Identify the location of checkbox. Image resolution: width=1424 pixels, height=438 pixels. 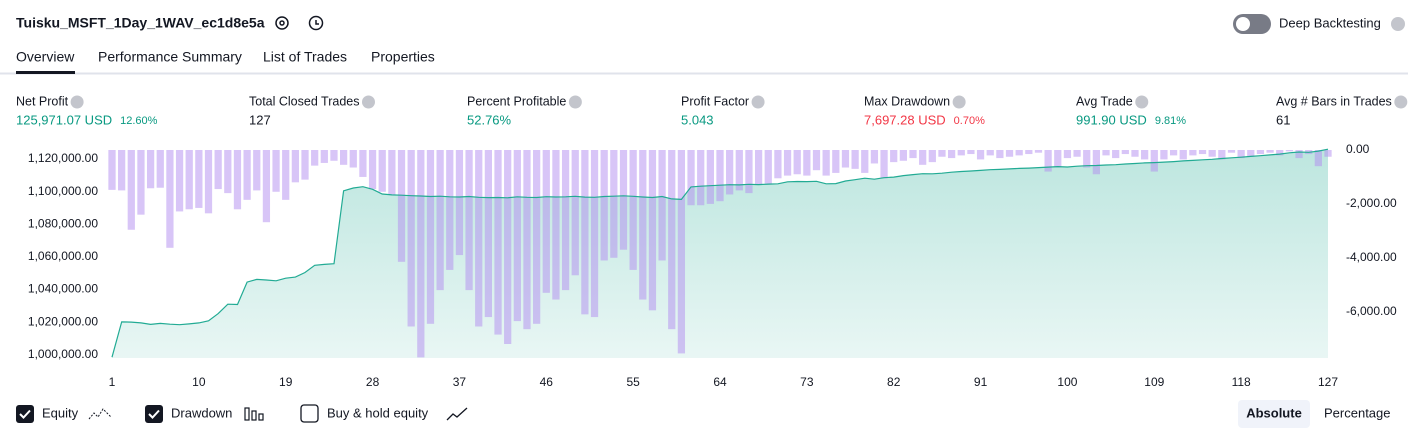
(25, 414).